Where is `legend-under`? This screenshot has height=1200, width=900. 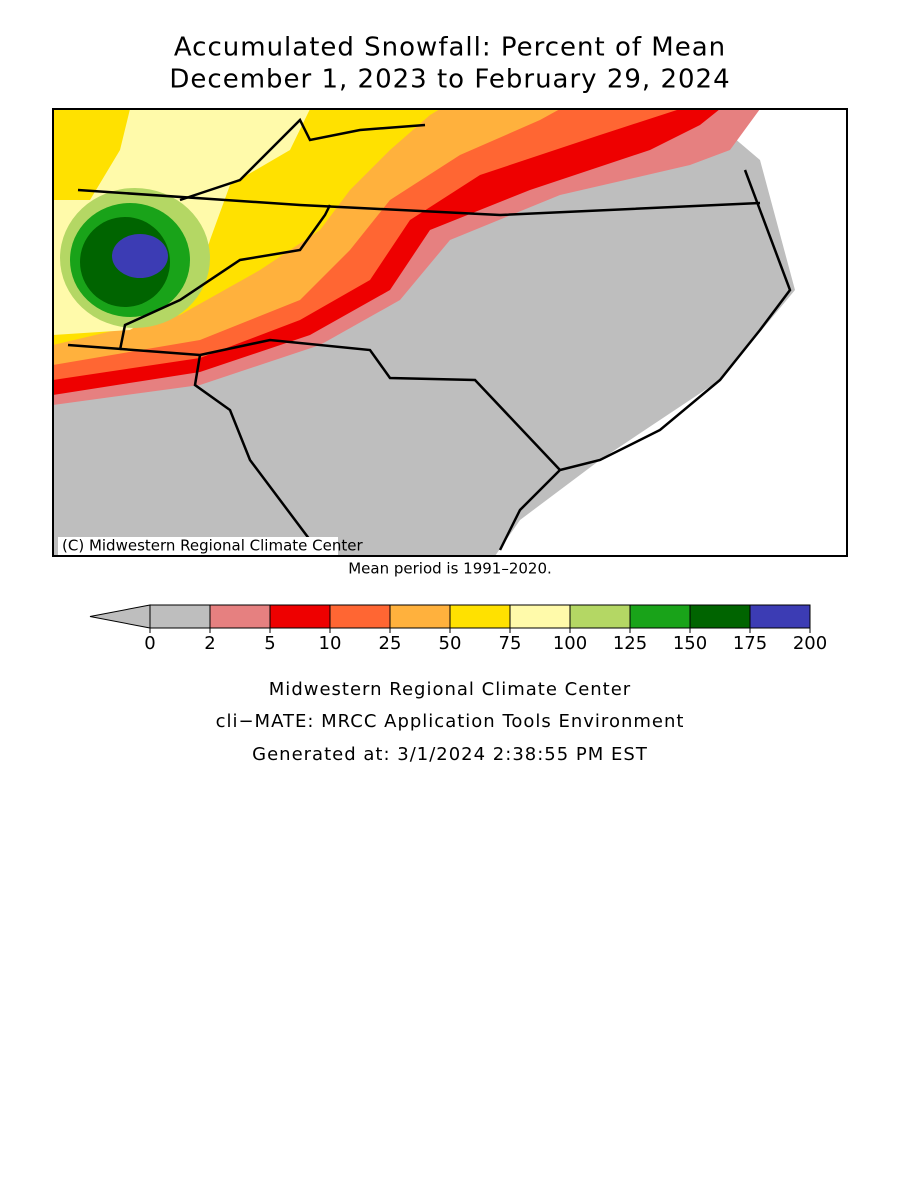 legend-under is located at coordinates (120, 616).